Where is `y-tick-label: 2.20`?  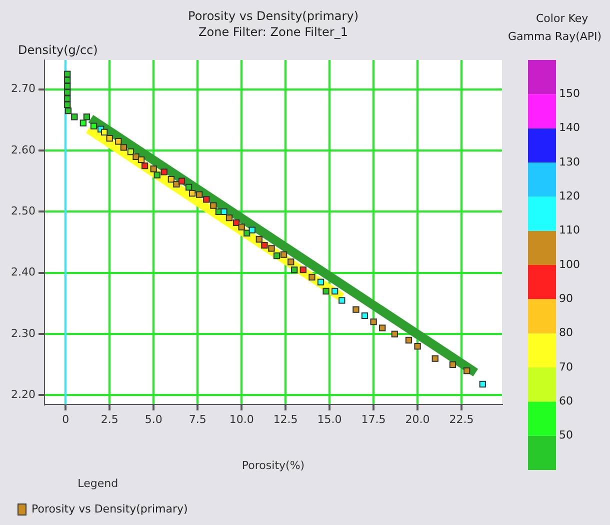
y-tick-label: 2.20 is located at coordinates (23, 395).